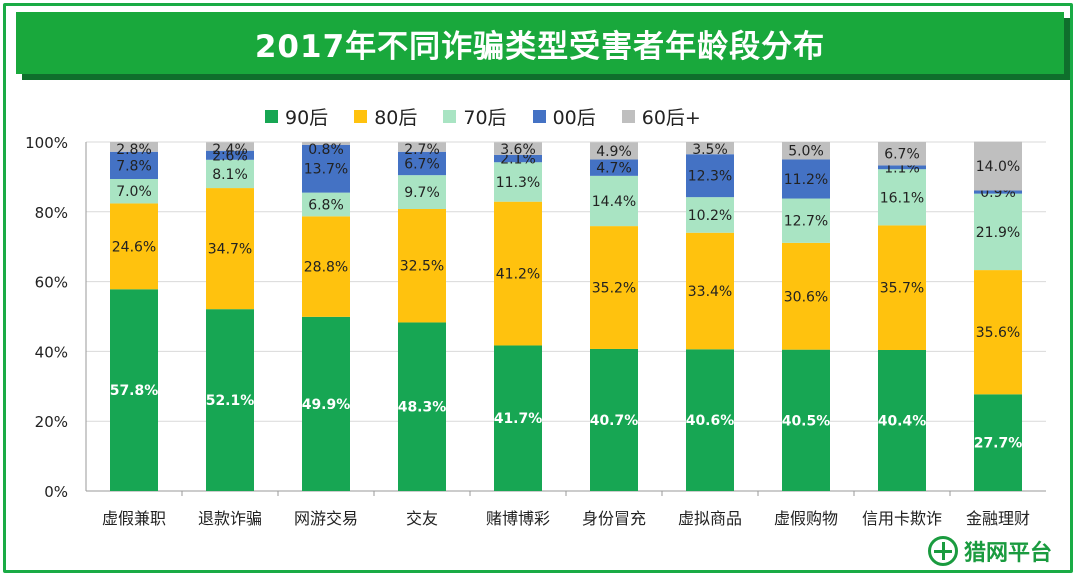  I want to click on logo-text: 猎网平台, so click(1008, 553).